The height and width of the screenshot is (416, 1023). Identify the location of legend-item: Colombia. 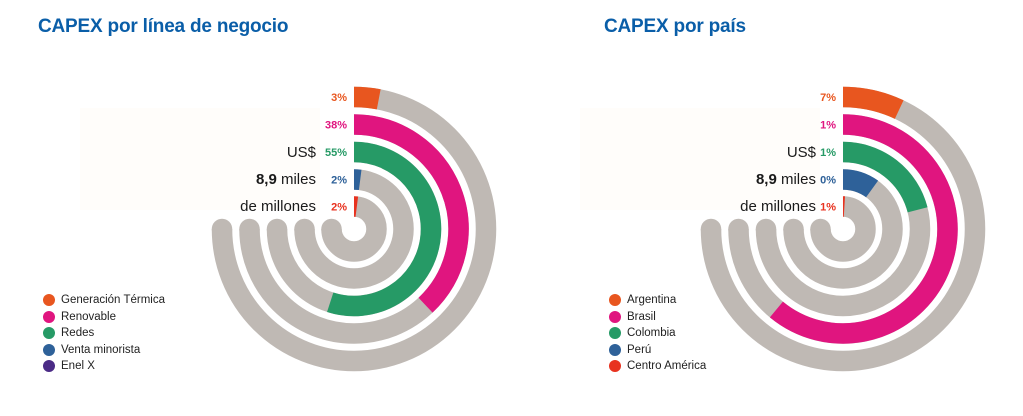
(657, 333).